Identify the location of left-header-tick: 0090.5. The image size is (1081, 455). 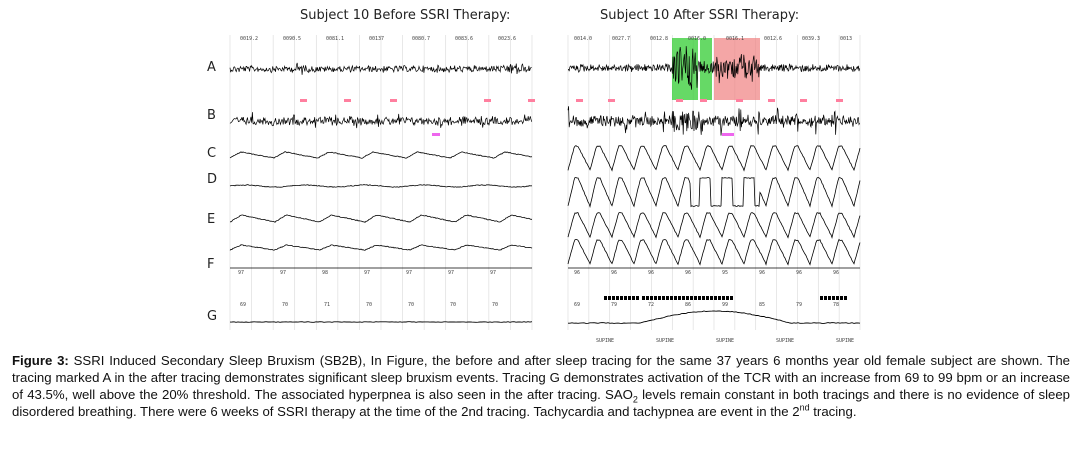
(292, 39).